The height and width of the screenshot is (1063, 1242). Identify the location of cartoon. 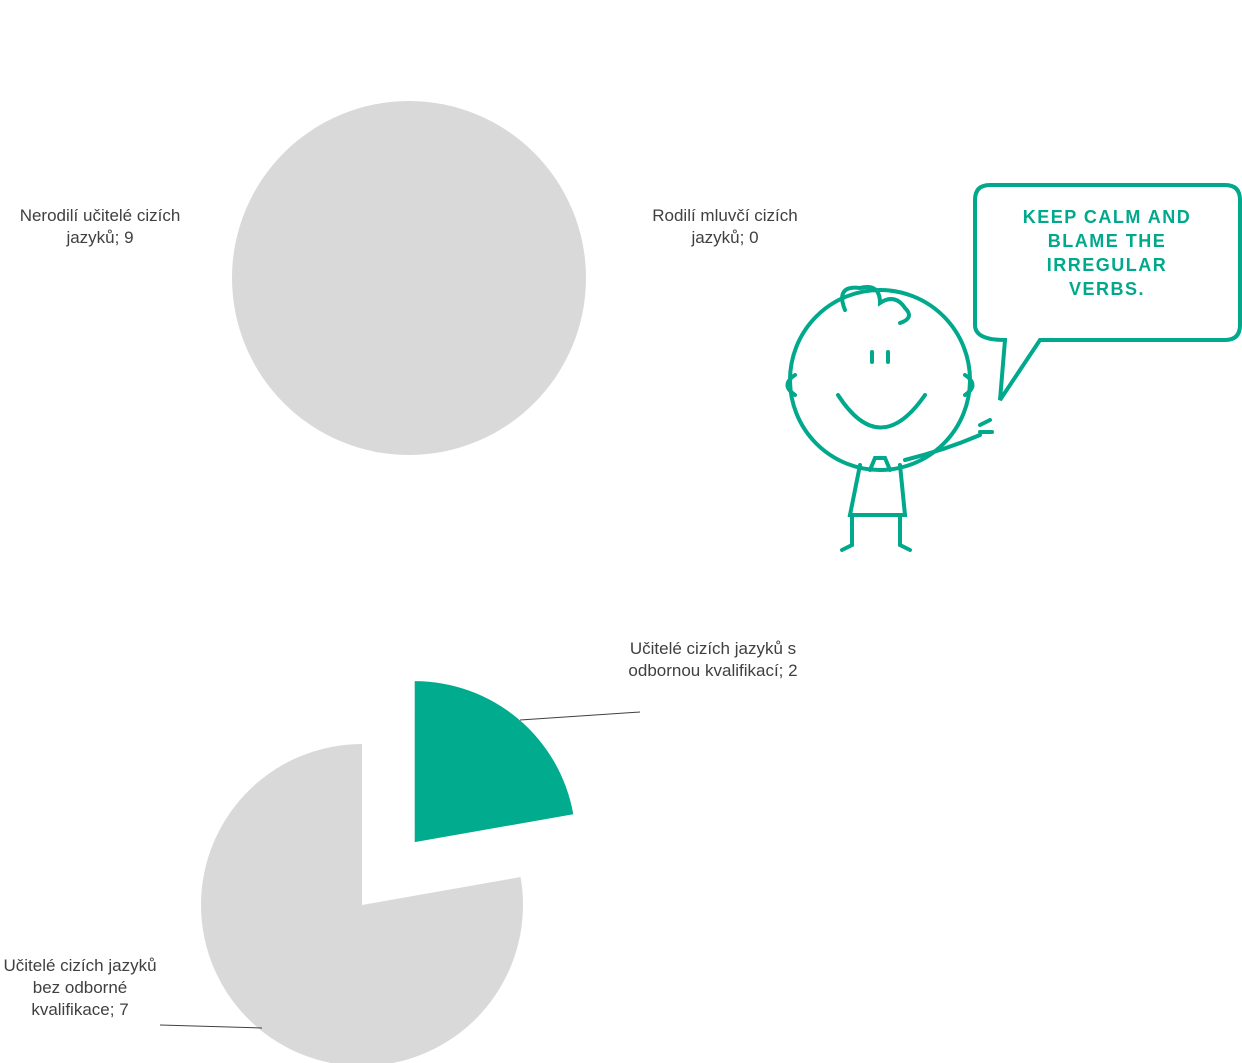
(1013, 367).